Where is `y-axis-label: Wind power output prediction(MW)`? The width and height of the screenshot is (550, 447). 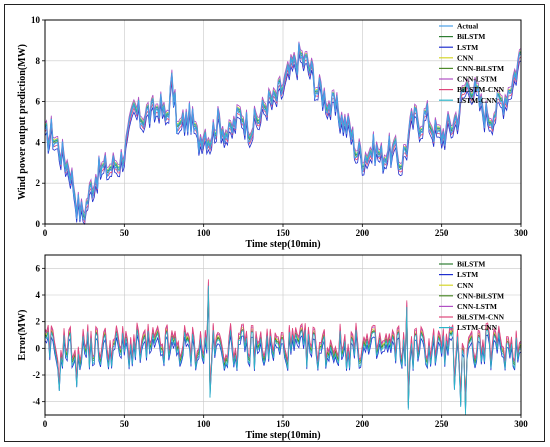 y-axis-label: Wind power output prediction(MW) is located at coordinates (22, 122).